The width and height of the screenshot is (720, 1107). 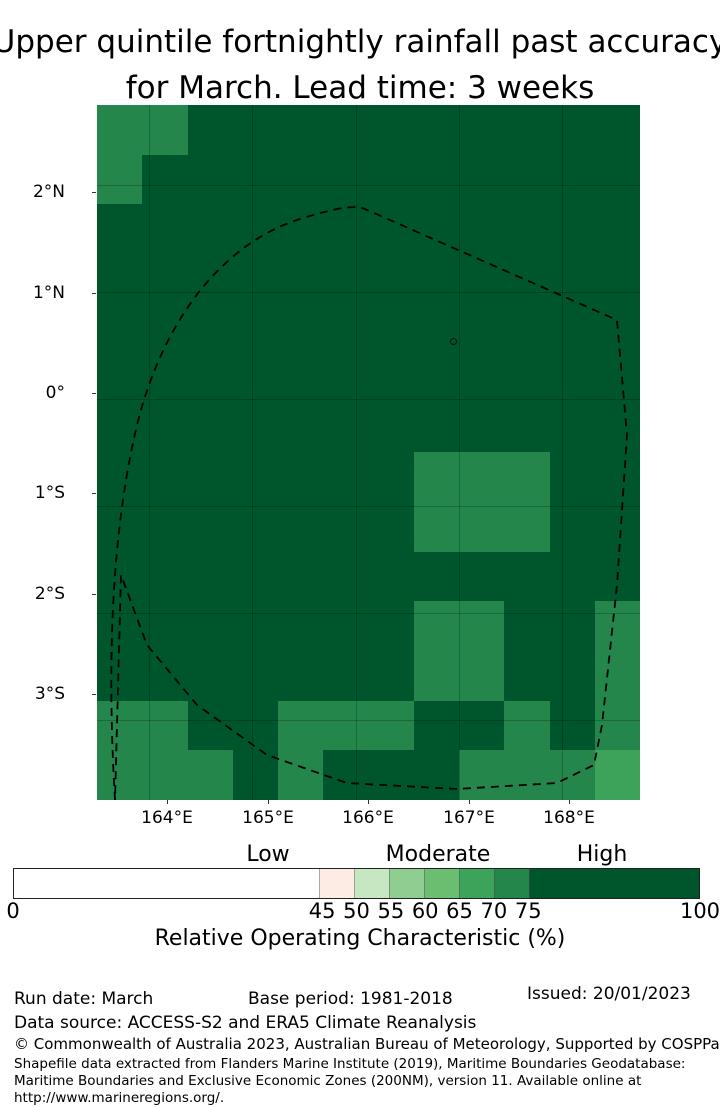 I want to click on colorbar-tick-label: 65, so click(x=459, y=911).